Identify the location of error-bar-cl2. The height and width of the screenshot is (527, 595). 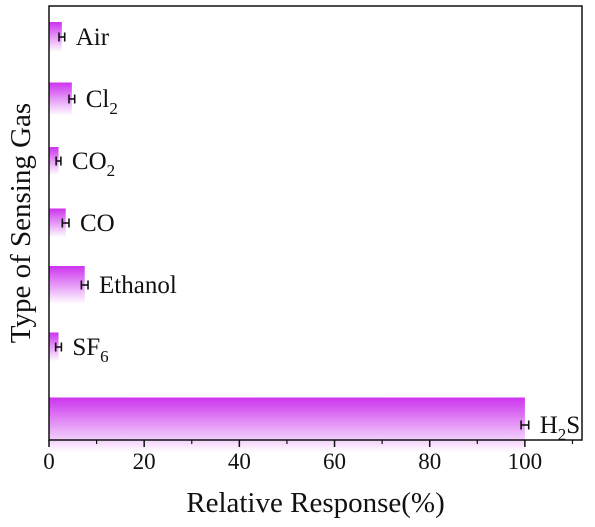
(72, 99).